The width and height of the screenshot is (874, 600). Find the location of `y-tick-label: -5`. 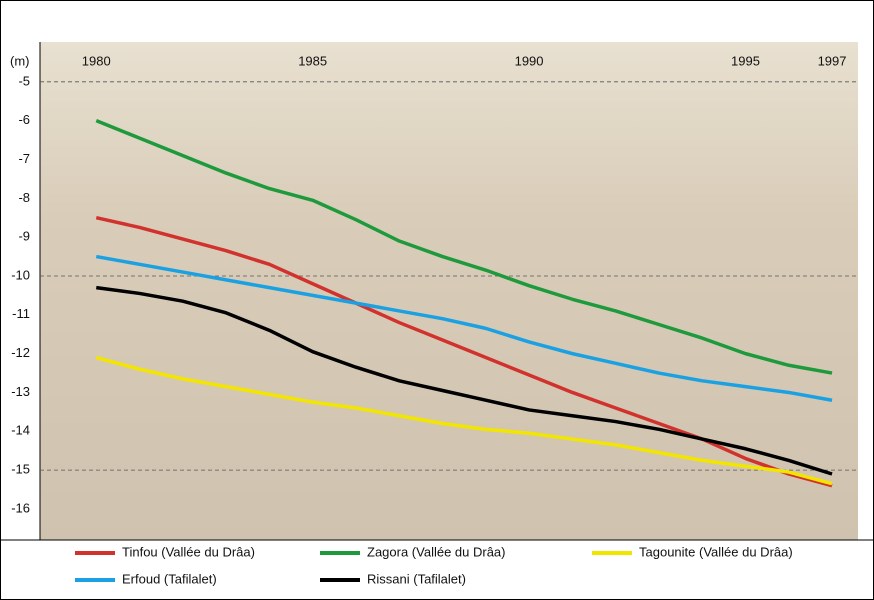

y-tick-label: -5 is located at coordinates (24, 80).